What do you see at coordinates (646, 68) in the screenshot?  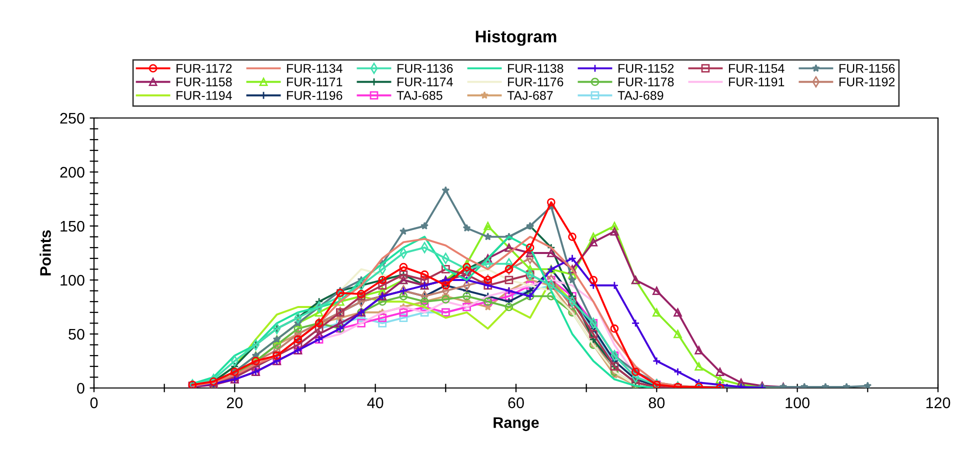 I see `legend-label: FUR-1152` at bounding box center [646, 68].